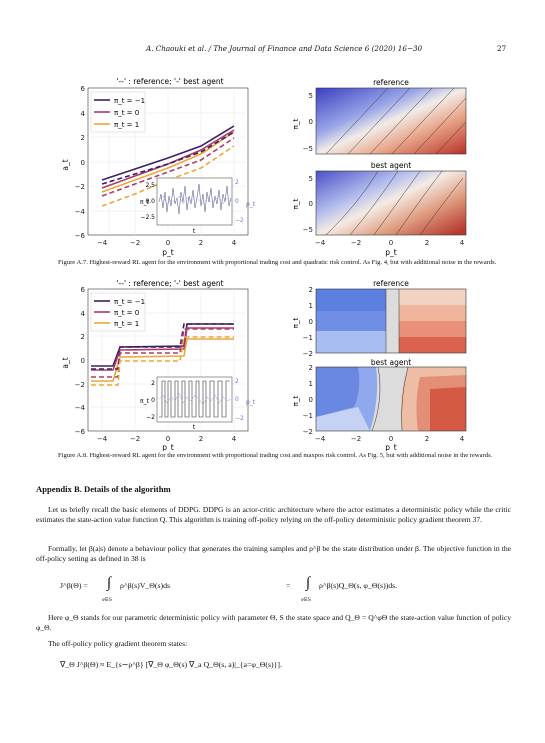  What do you see at coordinates (107, 600) in the screenshot?
I see `eq-sub-1: s∈S` at bounding box center [107, 600].